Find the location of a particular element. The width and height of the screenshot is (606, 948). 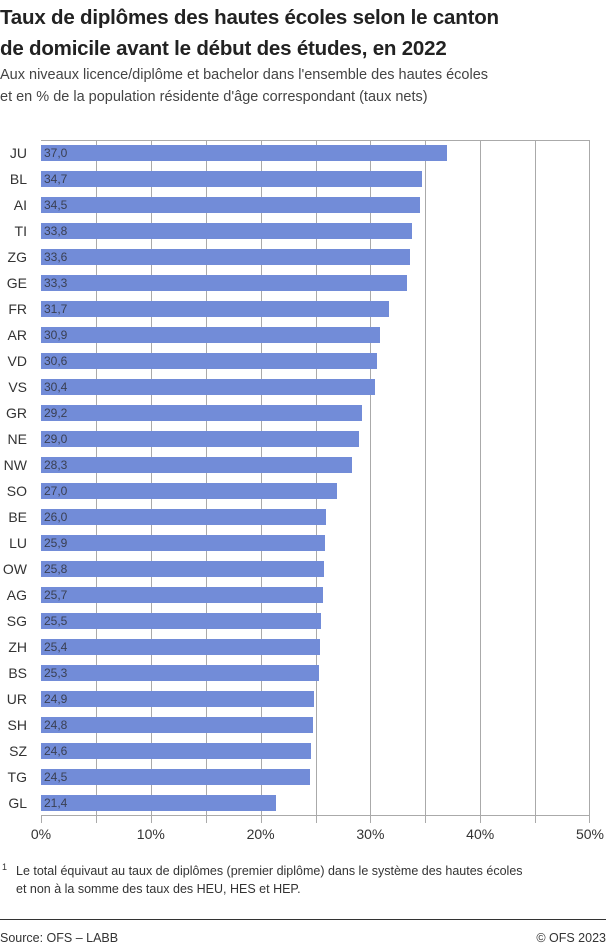

x-tick-label: 0% is located at coordinates (41, 834).